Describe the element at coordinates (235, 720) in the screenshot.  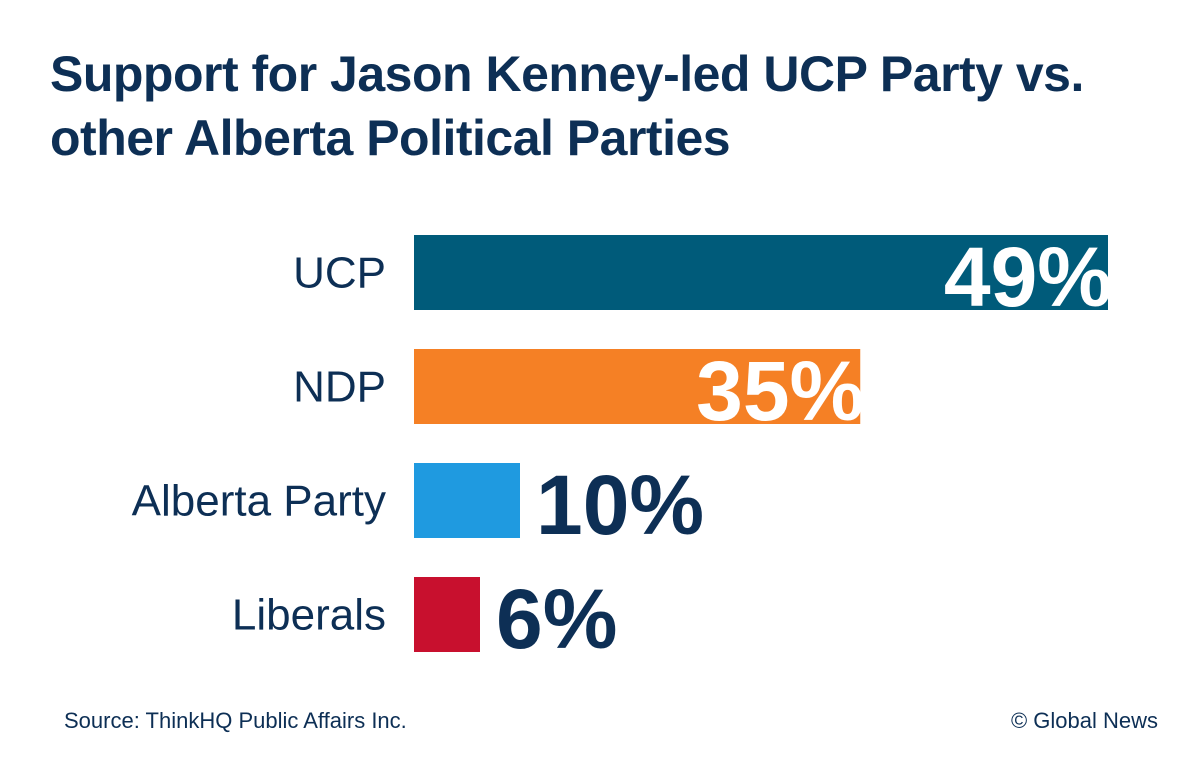
I see `source-note: Source: ThinkHQ Public Affairs Inc.` at that location.